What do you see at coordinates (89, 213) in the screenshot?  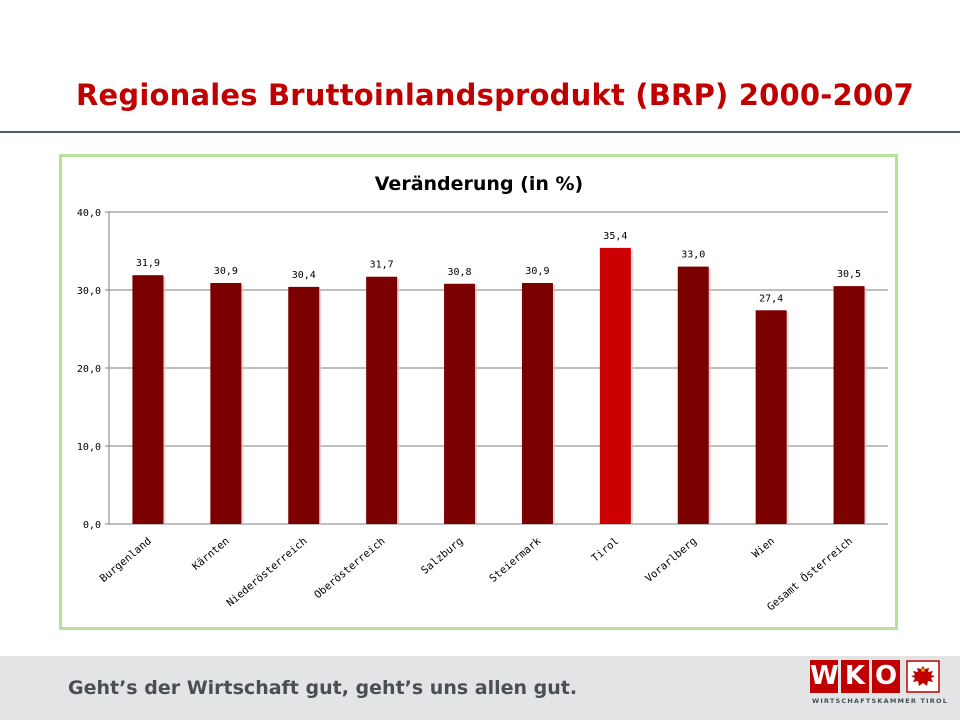 I see `y-tick-label: 40,0` at bounding box center [89, 213].